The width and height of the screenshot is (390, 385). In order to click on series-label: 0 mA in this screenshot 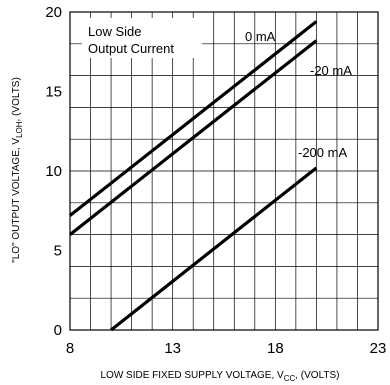, I will do `click(260, 36)`.